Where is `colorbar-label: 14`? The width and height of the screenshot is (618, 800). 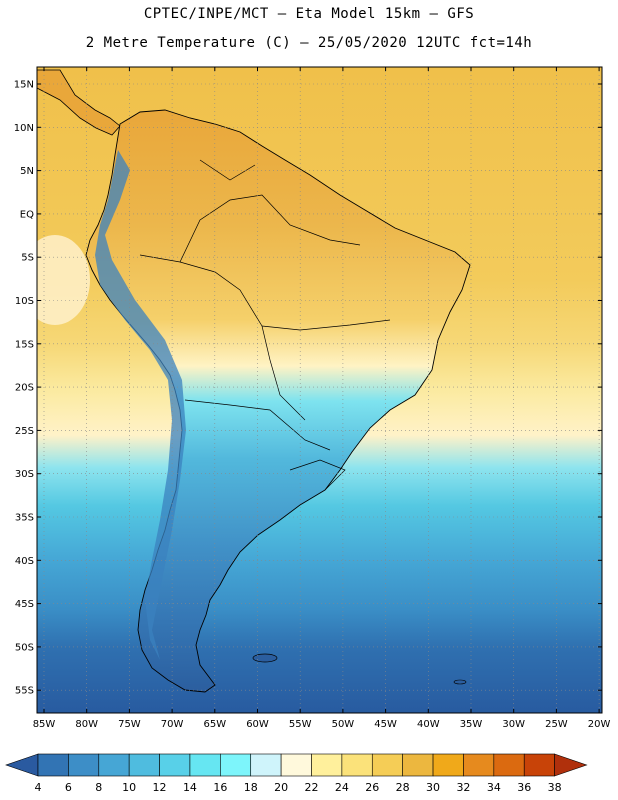
colorbar-label: 14 is located at coordinates (190, 787).